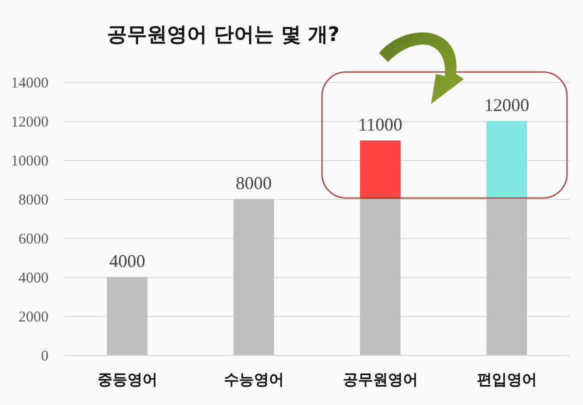 Image resolution: width=583 pixels, height=405 pixels. What do you see at coordinates (33, 240) in the screenshot?
I see `y-tick-label: 6000` at bounding box center [33, 240].